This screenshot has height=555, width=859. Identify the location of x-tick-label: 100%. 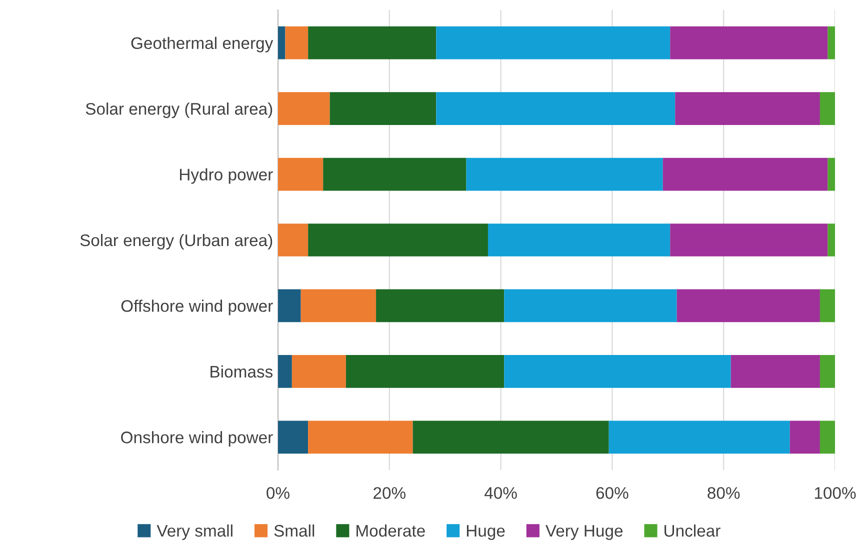
(835, 493).